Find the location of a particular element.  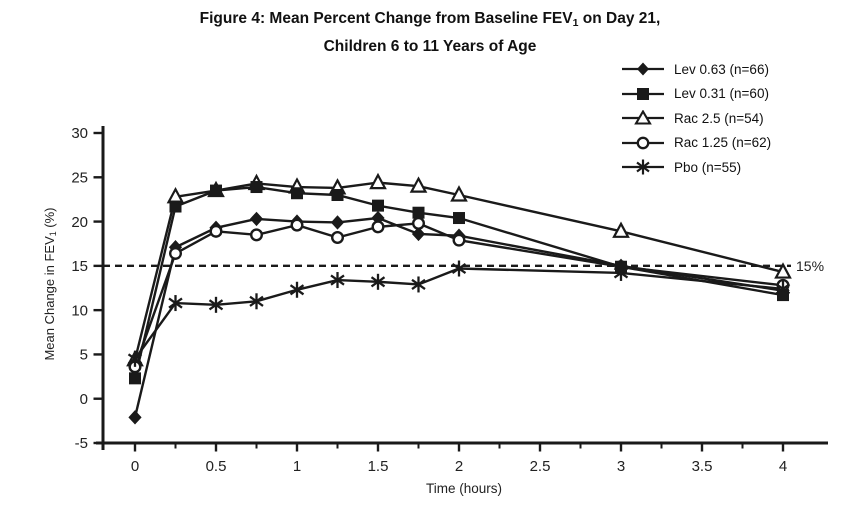

x-tick-label: 0 is located at coordinates (135, 466).